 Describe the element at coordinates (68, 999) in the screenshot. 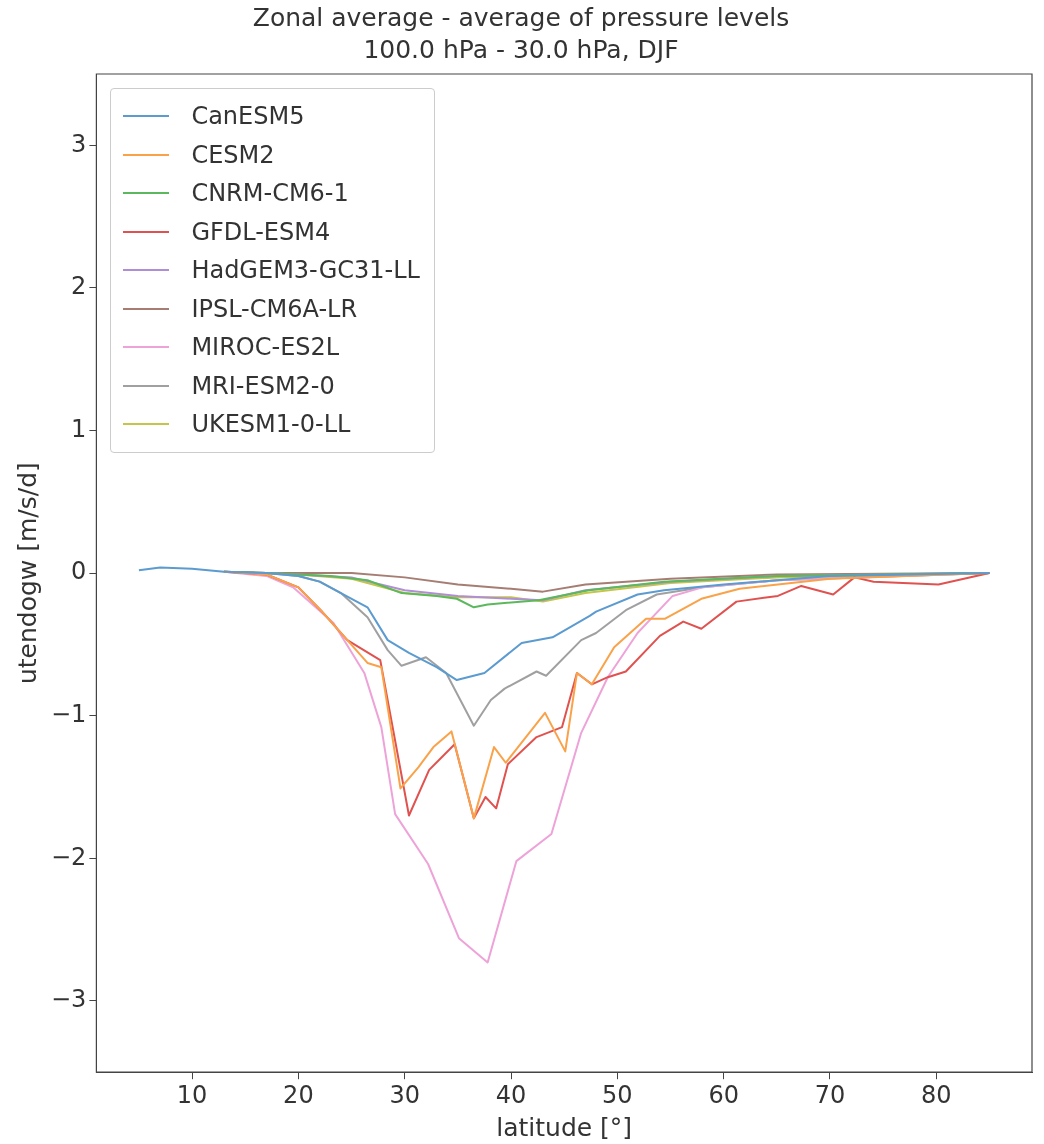

I see `y-tick-label: −3` at that location.